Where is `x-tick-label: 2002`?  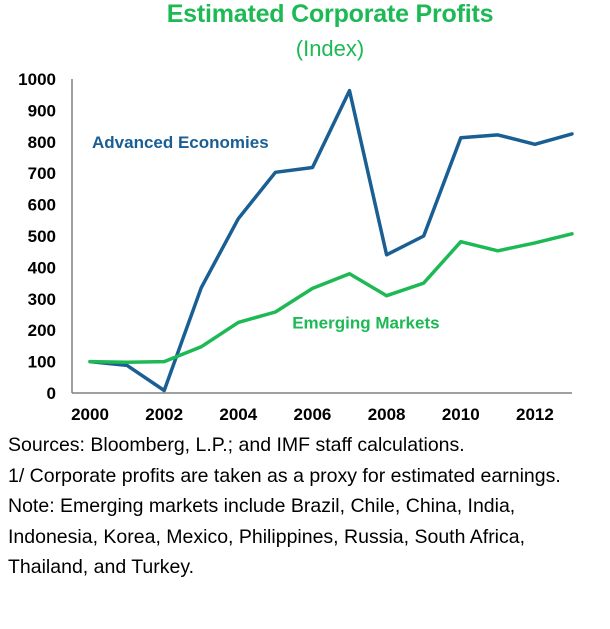
x-tick-label: 2002 is located at coordinates (164, 414).